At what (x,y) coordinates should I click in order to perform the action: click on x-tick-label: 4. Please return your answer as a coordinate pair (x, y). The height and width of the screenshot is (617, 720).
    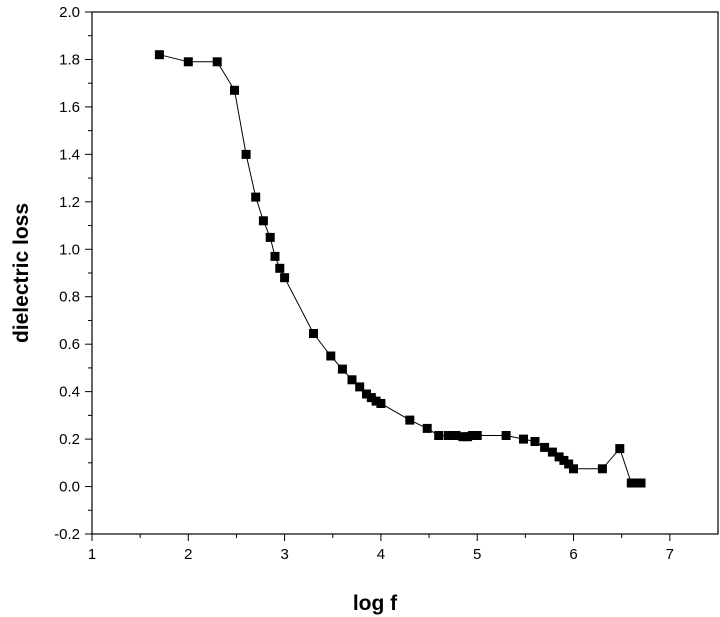
    Looking at the image, I should click on (381, 554).